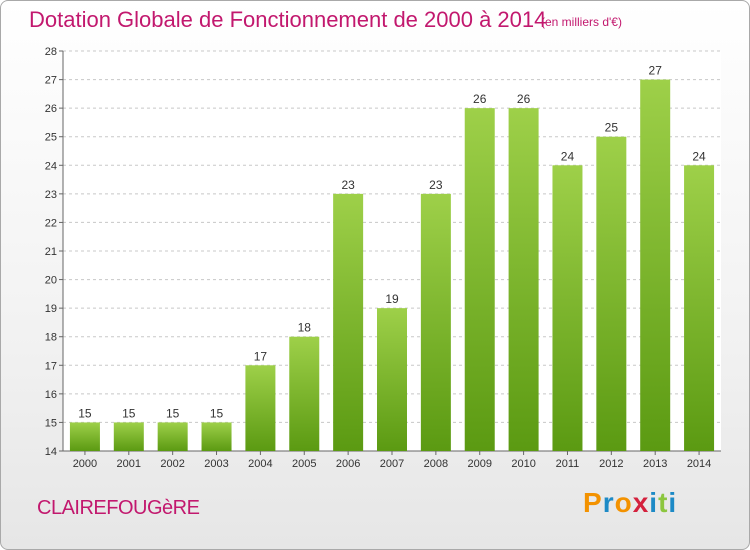 The width and height of the screenshot is (750, 550). What do you see at coordinates (51, 281) in the screenshot?
I see `y-tick-label: 20` at bounding box center [51, 281].